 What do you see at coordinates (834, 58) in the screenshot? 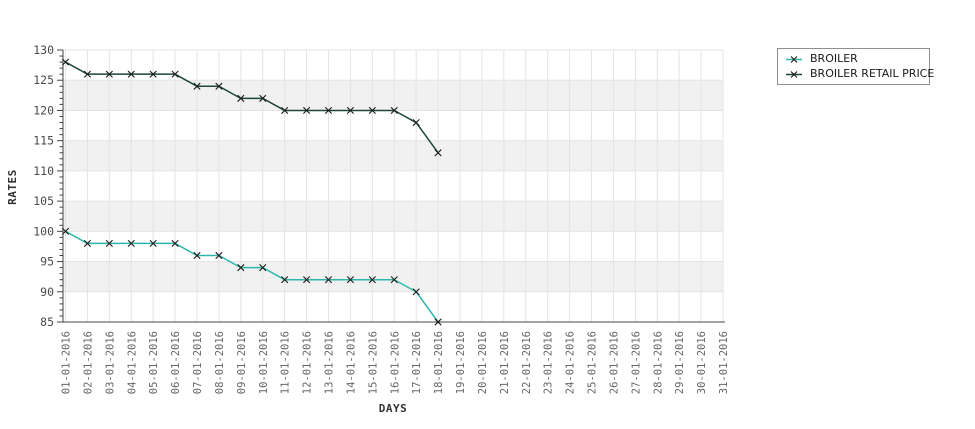
I see `legend-label-broiler: BROILER` at bounding box center [834, 58].